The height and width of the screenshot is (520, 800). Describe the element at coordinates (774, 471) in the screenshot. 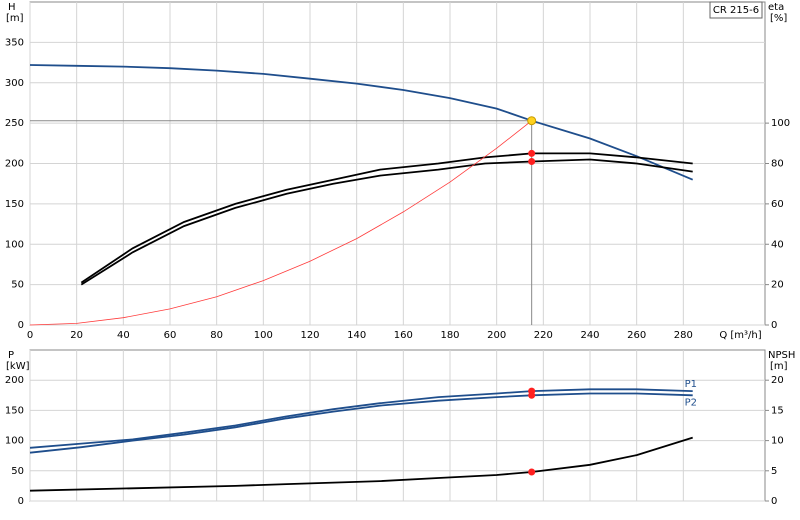

I see `y2-tick-label: 5` at that location.